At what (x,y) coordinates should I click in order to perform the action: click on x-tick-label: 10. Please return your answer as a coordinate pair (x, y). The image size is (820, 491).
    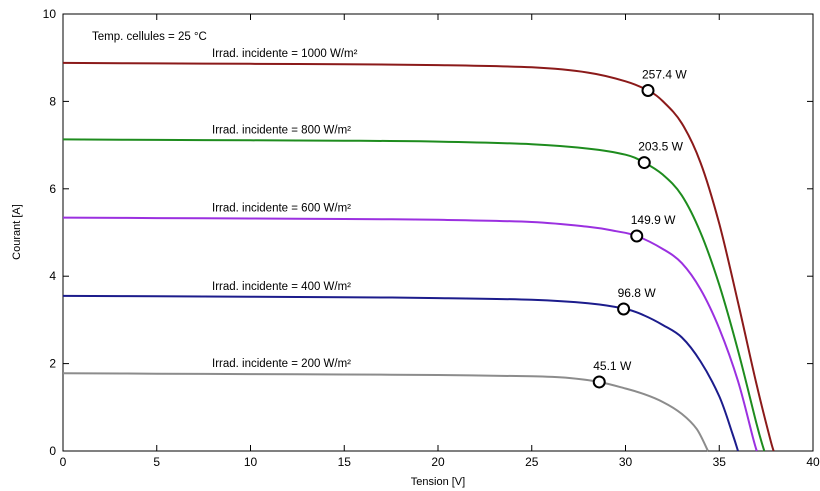
    Looking at the image, I should click on (251, 462).